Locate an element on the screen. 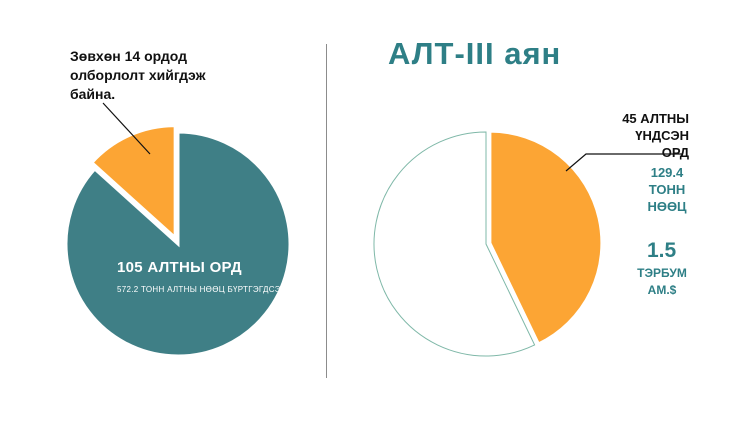  reserve-label: 129.4 ТОНН НӨӨЦ is located at coordinates (667, 189).